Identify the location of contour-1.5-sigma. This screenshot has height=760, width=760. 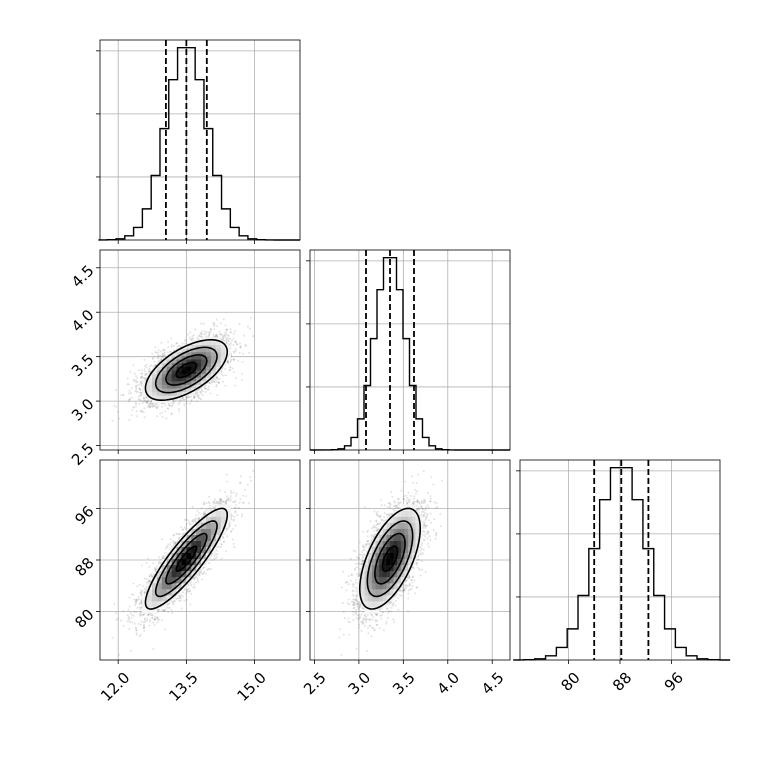
(186, 559).